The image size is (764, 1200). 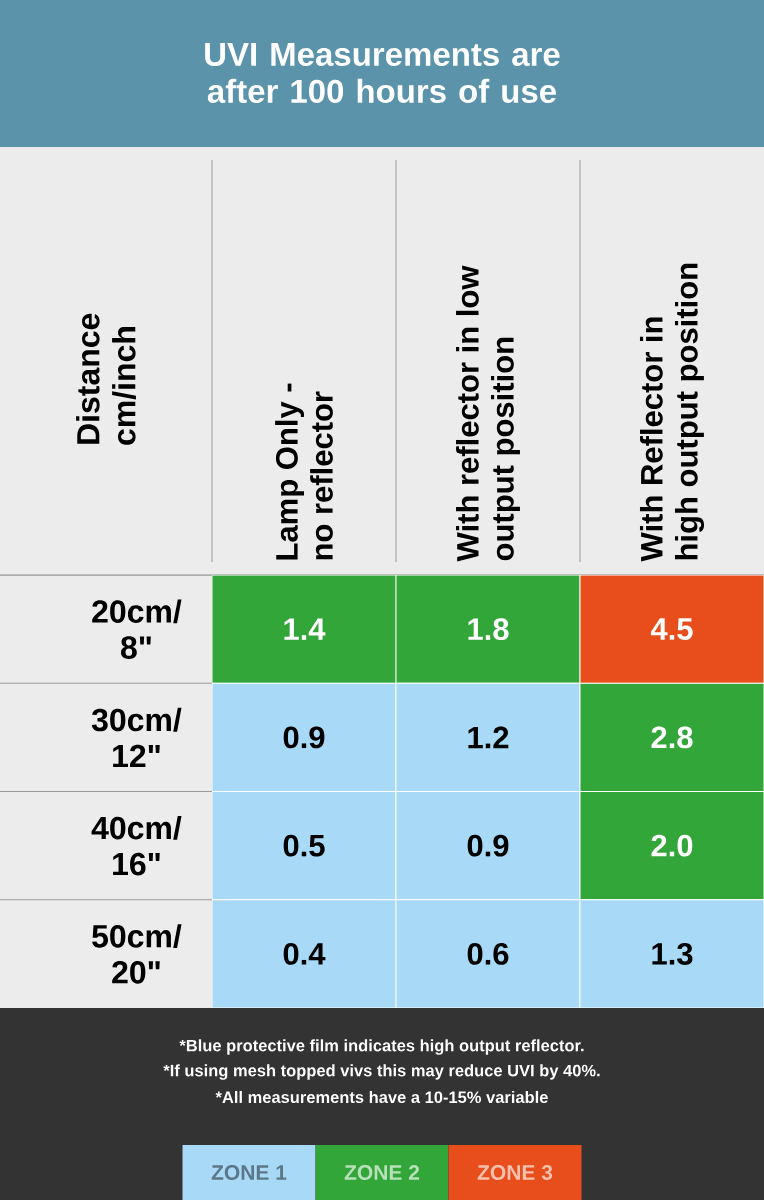 What do you see at coordinates (381, 1097) in the screenshot?
I see `text: *All measurements have a 10-15% variable` at bounding box center [381, 1097].